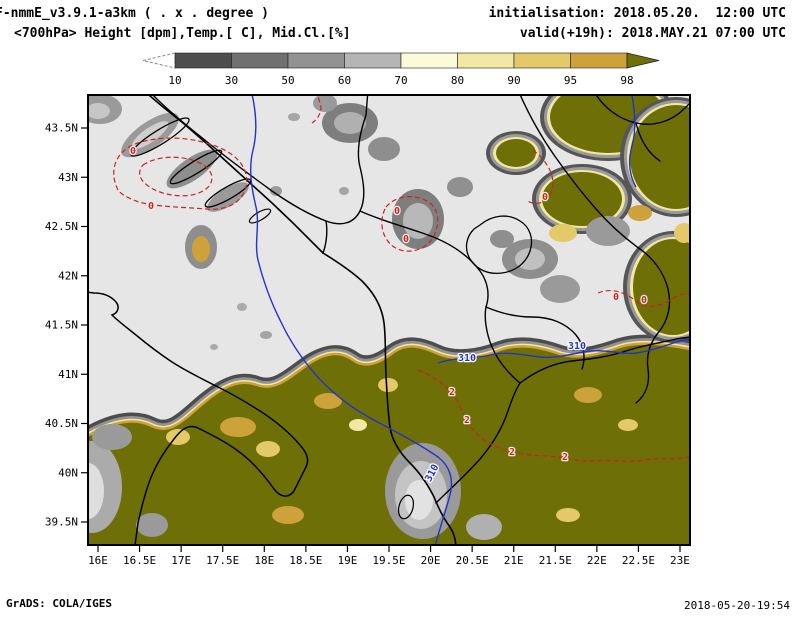 The width and height of the screenshot is (800, 618). Describe the element at coordinates (431, 560) in the screenshot. I see `lon-label: 20E` at that location.